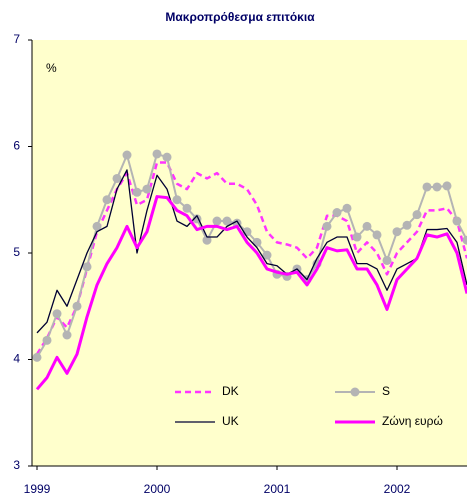  Describe the element at coordinates (412, 421) in the screenshot. I see `legend-label: Ζώνη ευρώ` at that location.